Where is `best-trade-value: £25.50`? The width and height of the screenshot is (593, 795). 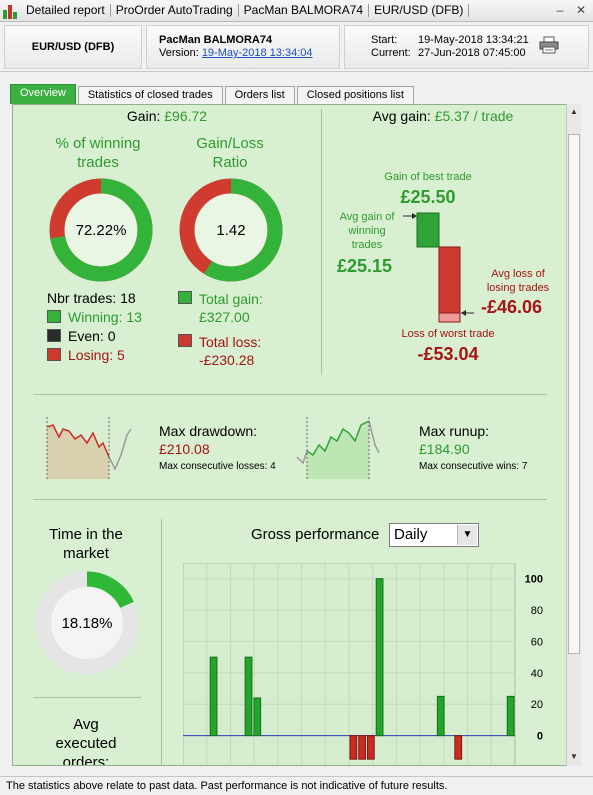 best-trade-value: £25.50 is located at coordinates (428, 197).